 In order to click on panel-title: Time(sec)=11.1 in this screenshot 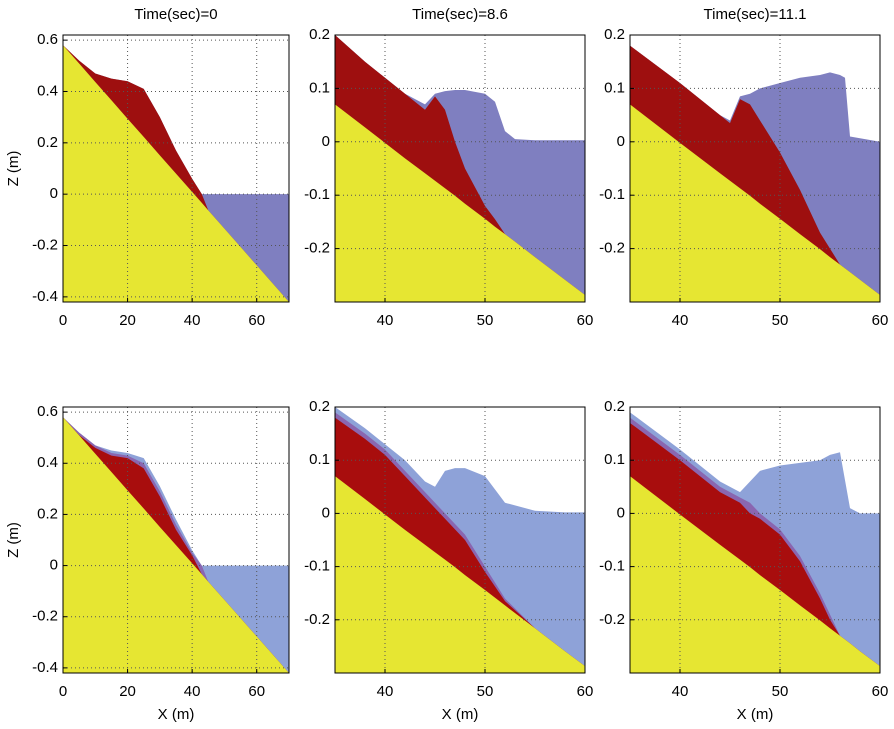, I will do `click(755, 14)`.